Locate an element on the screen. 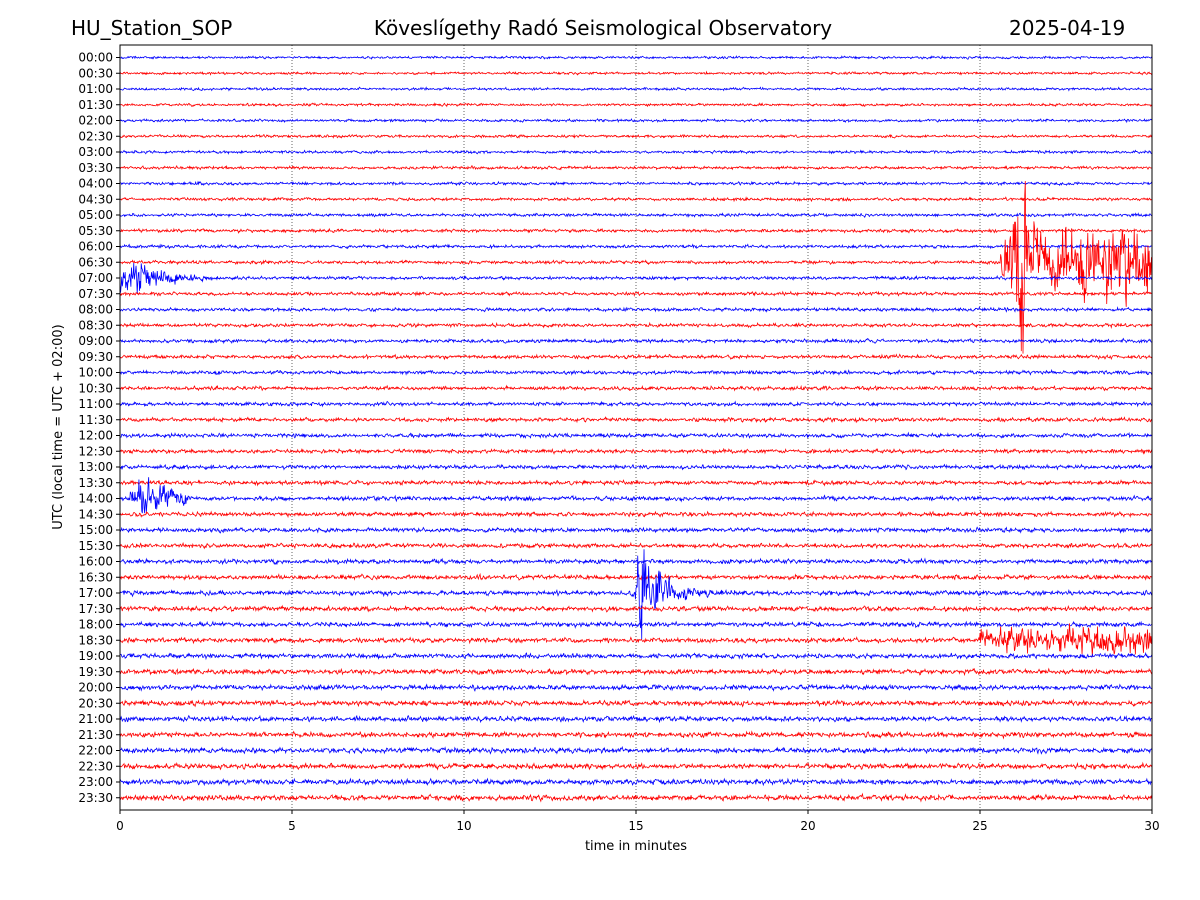 The image size is (1200, 900). y-tick-label: 05:30 is located at coordinates (95, 231).